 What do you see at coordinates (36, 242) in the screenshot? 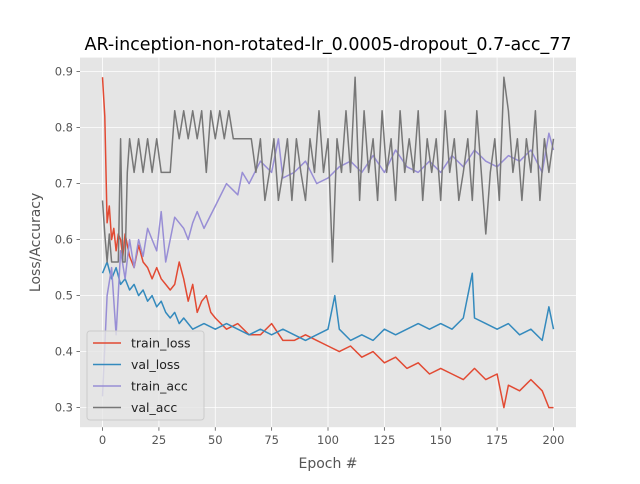
I see `y-axis-label: Loss/Accuracy` at bounding box center [36, 242].